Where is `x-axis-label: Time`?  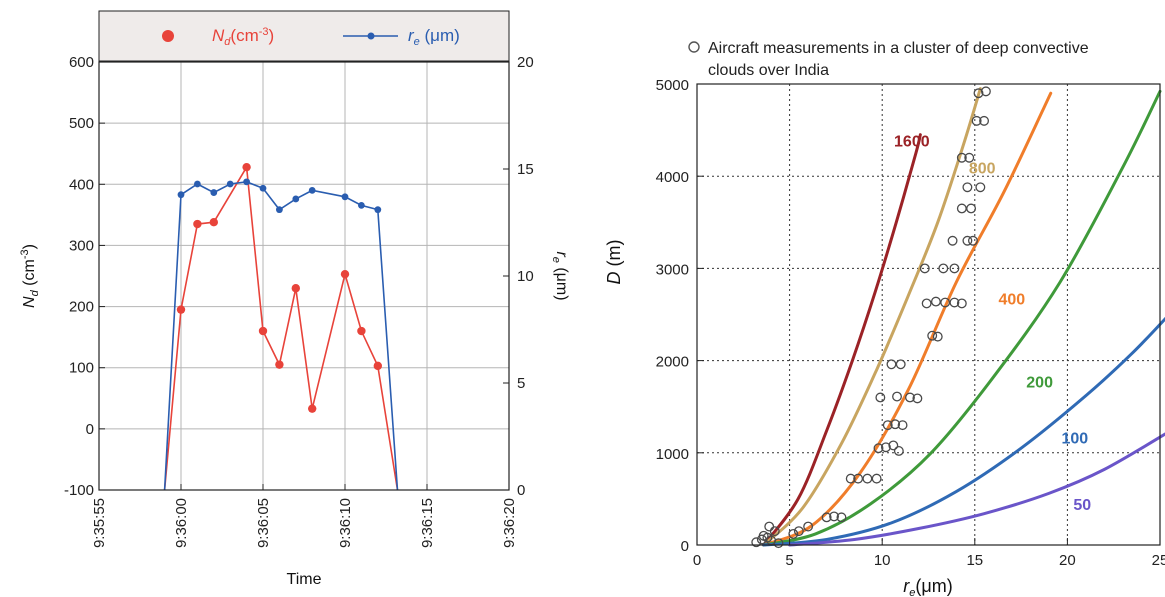 x-axis-label: Time is located at coordinates (304, 579).